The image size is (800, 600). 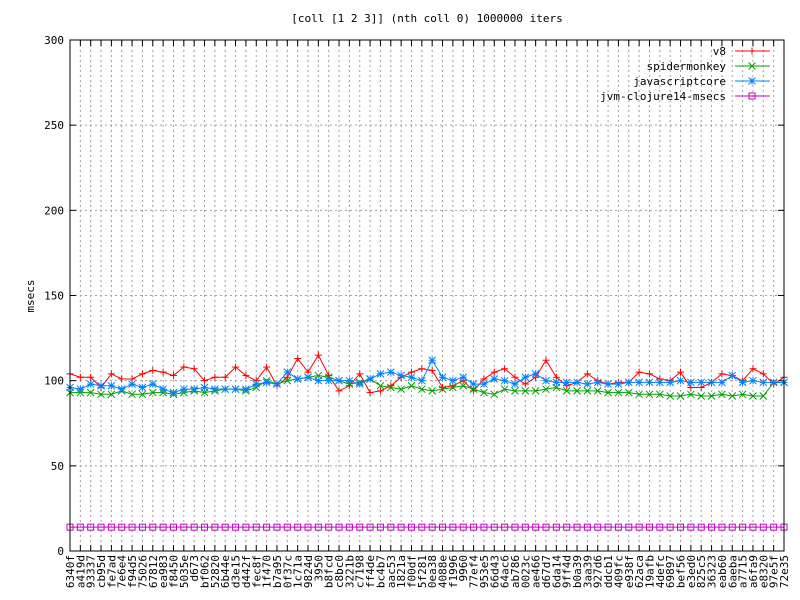 I want to click on x-tick-label: bef56, so click(x=681, y=571).